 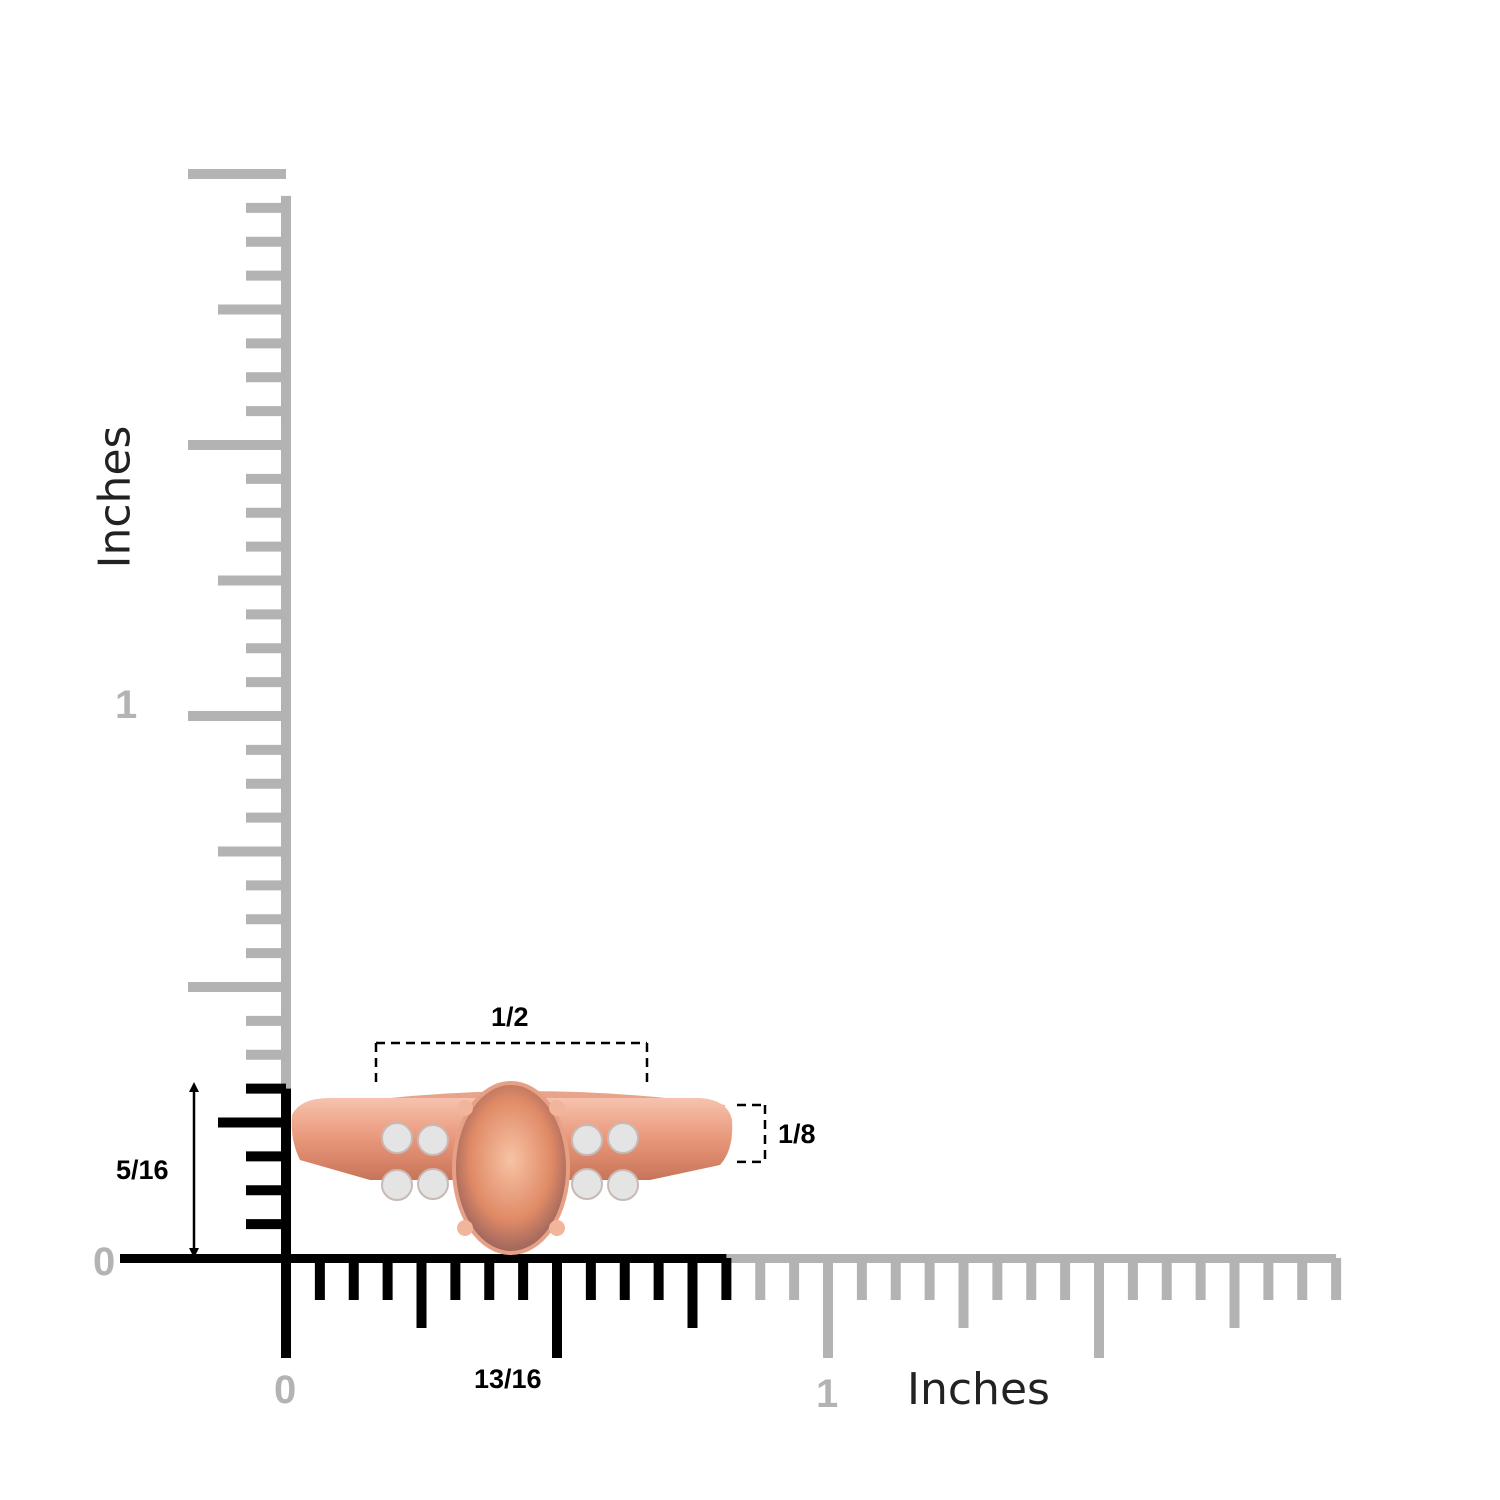 I want to click on center-stone, so click(x=511, y=1168).